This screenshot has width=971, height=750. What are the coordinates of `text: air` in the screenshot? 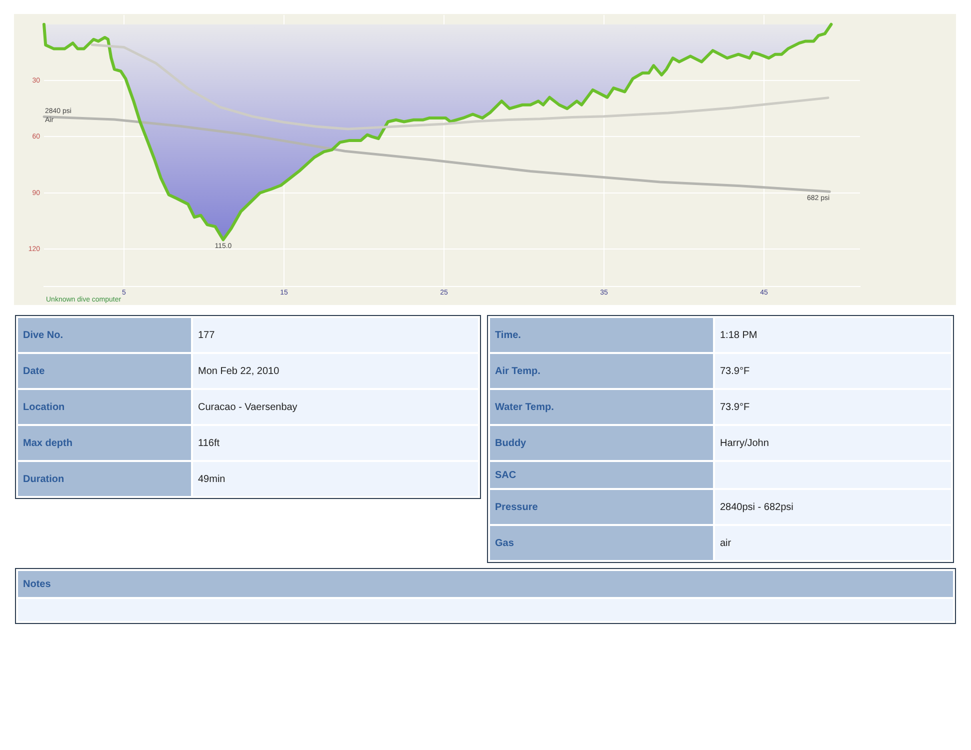 It's located at (726, 543).